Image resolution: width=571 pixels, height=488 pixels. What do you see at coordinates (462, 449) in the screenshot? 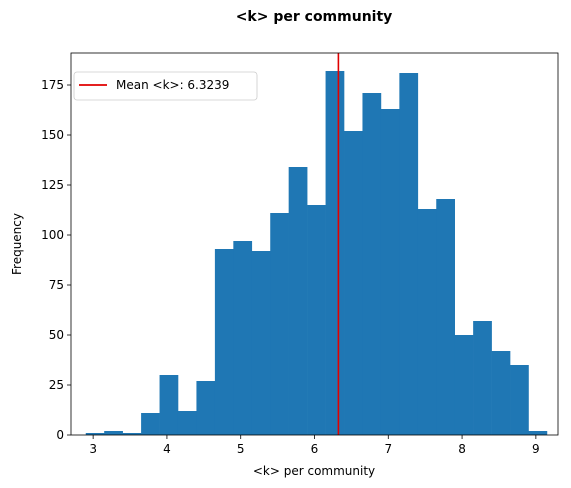
I see `x-tick-label: 8` at bounding box center [462, 449].